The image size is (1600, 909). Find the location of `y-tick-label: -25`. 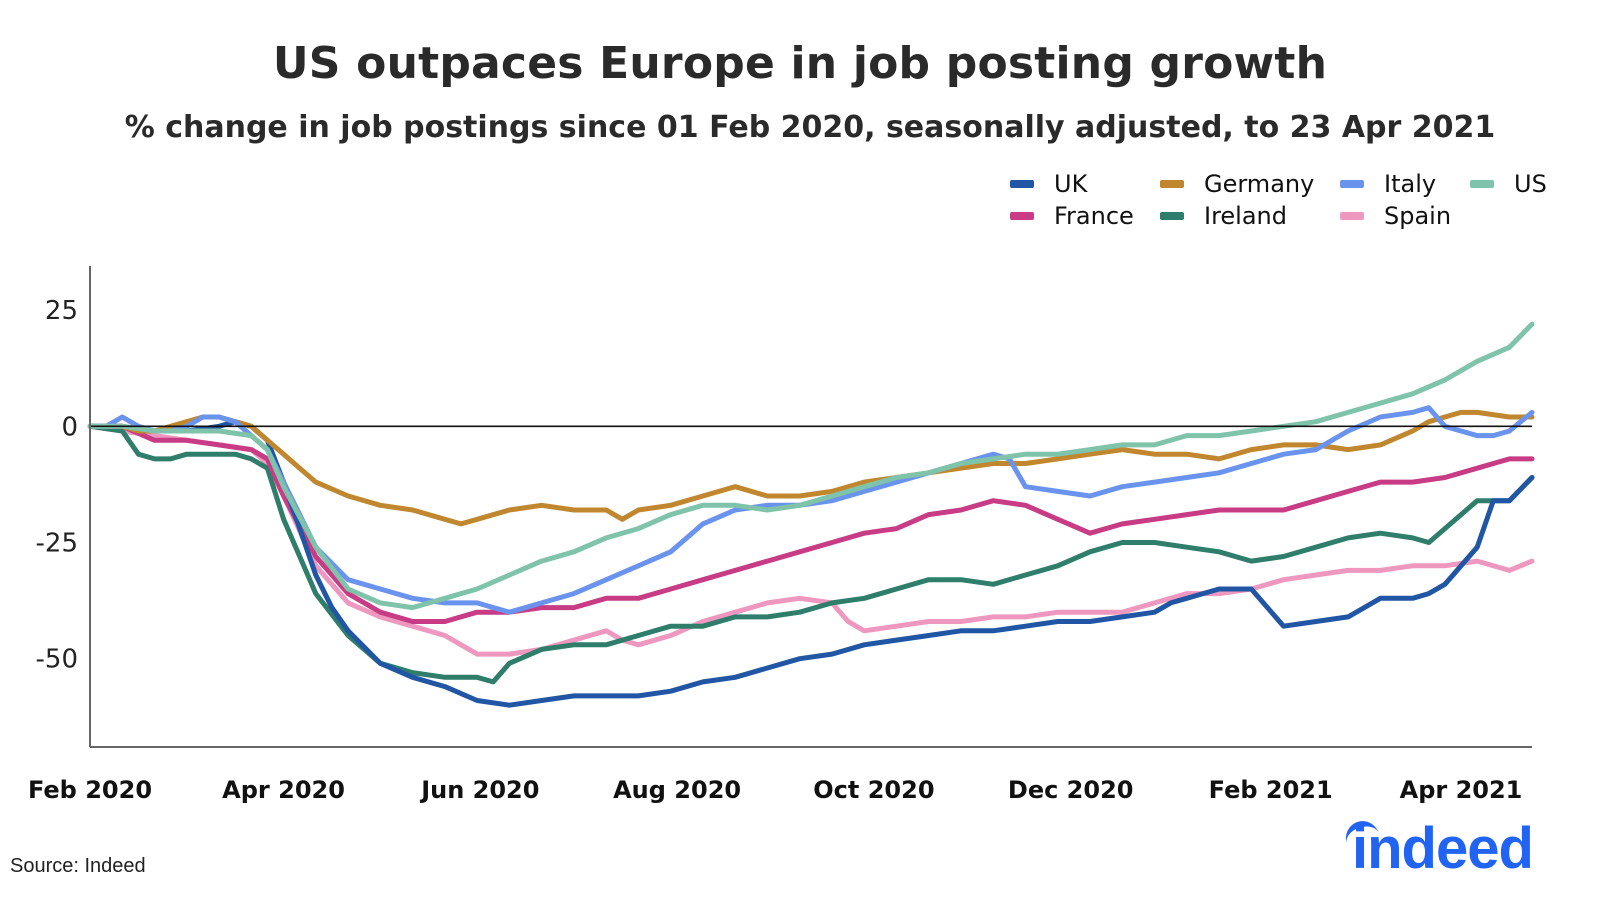

y-tick-label: -25 is located at coordinates (57, 544).